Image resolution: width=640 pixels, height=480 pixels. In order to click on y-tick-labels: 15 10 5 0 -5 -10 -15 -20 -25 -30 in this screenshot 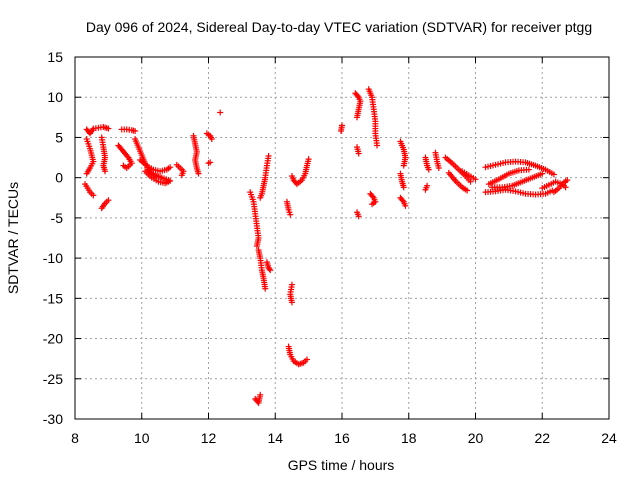, I will do `click(53, 238)`.